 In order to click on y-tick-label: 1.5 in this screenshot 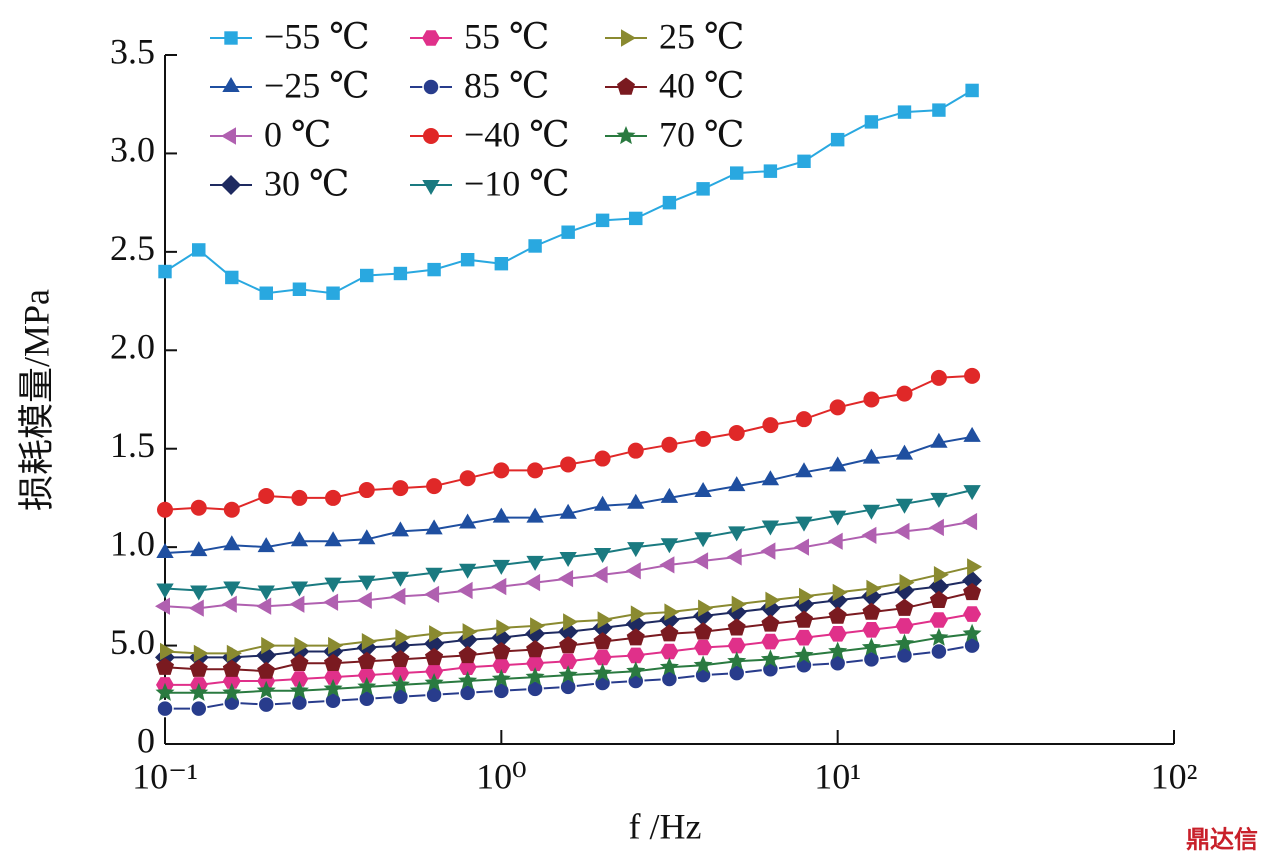, I will do `click(132, 445)`.